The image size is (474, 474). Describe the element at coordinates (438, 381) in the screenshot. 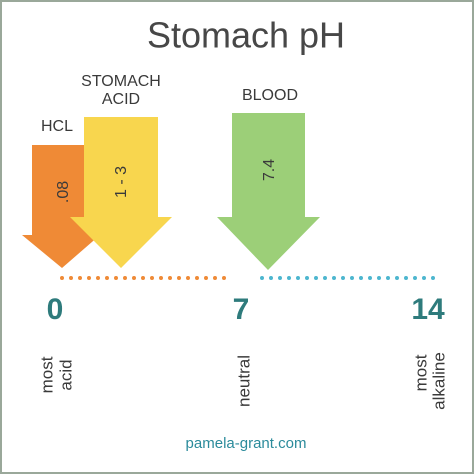

I see `scale-label: alkaline` at that location.